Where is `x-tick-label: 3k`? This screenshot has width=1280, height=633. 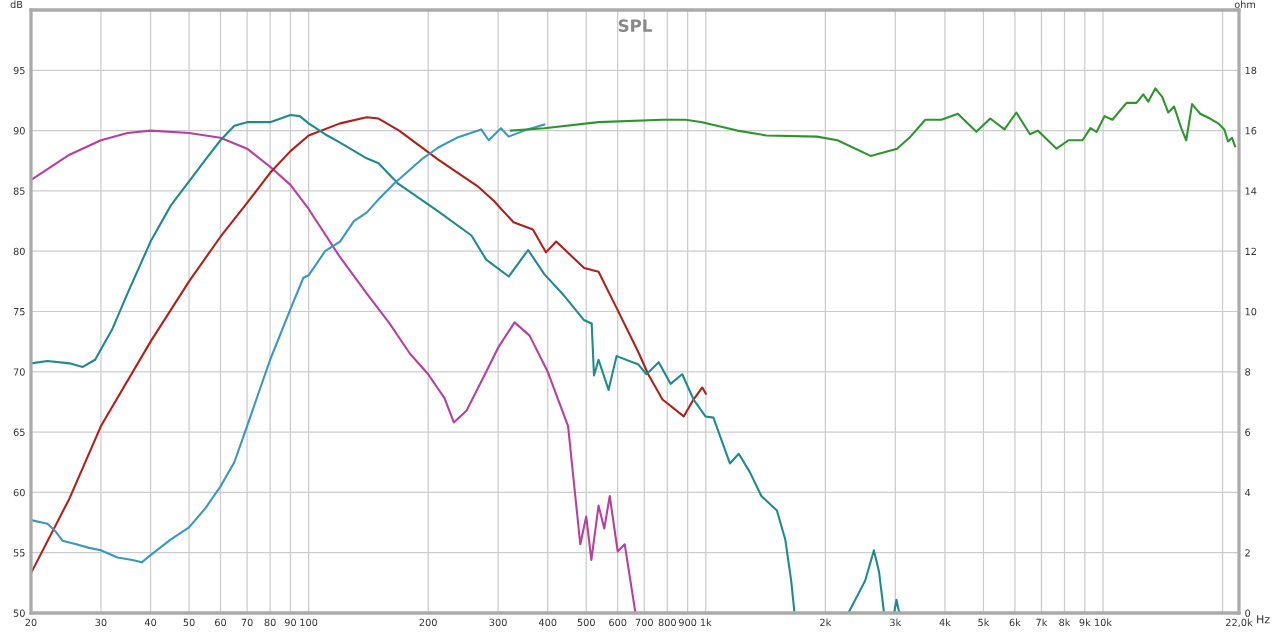
x-tick-label: 3k is located at coordinates (896, 622).